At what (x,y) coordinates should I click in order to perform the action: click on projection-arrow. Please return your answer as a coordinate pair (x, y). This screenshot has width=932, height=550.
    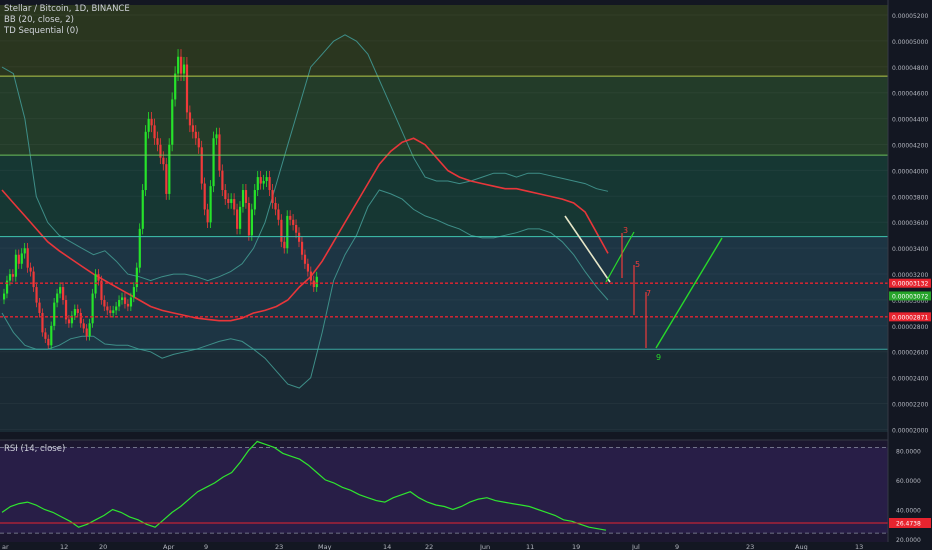
    Looking at the image, I should click on (620, 257).